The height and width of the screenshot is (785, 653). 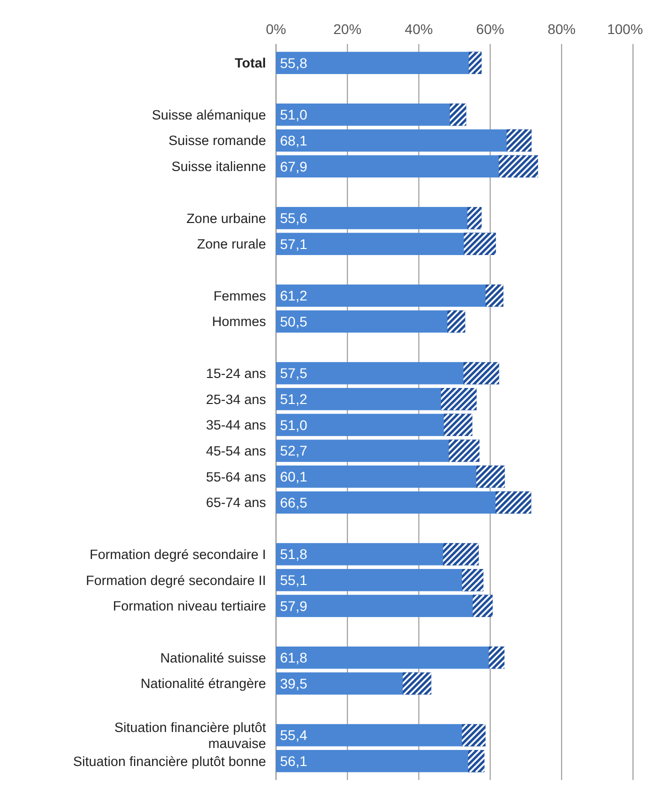 What do you see at coordinates (294, 760) in the screenshot?
I see `data-label: 56,1` at bounding box center [294, 760].